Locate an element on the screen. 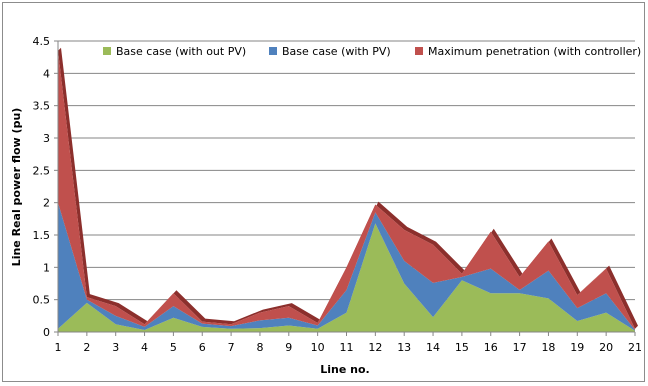 The width and height of the screenshot is (648, 386). x-tick-label: 7 is located at coordinates (231, 347).